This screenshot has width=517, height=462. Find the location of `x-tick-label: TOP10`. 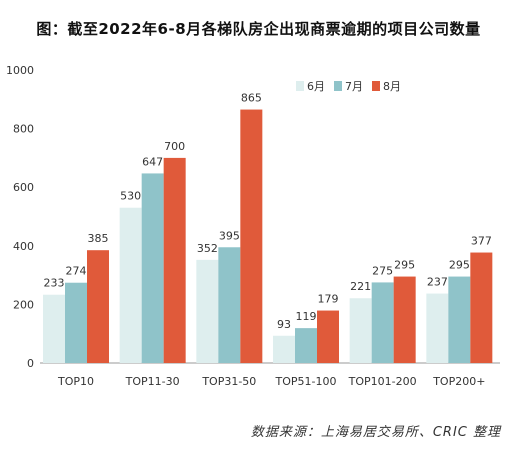

x-tick-label: TOP10 is located at coordinates (75, 381).